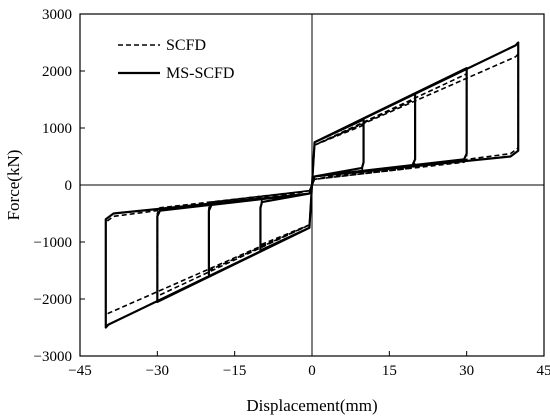 This screenshot has height=419, width=550. What do you see at coordinates (57, 129) in the screenshot?
I see `y-tick-label: 1000` at bounding box center [57, 129].